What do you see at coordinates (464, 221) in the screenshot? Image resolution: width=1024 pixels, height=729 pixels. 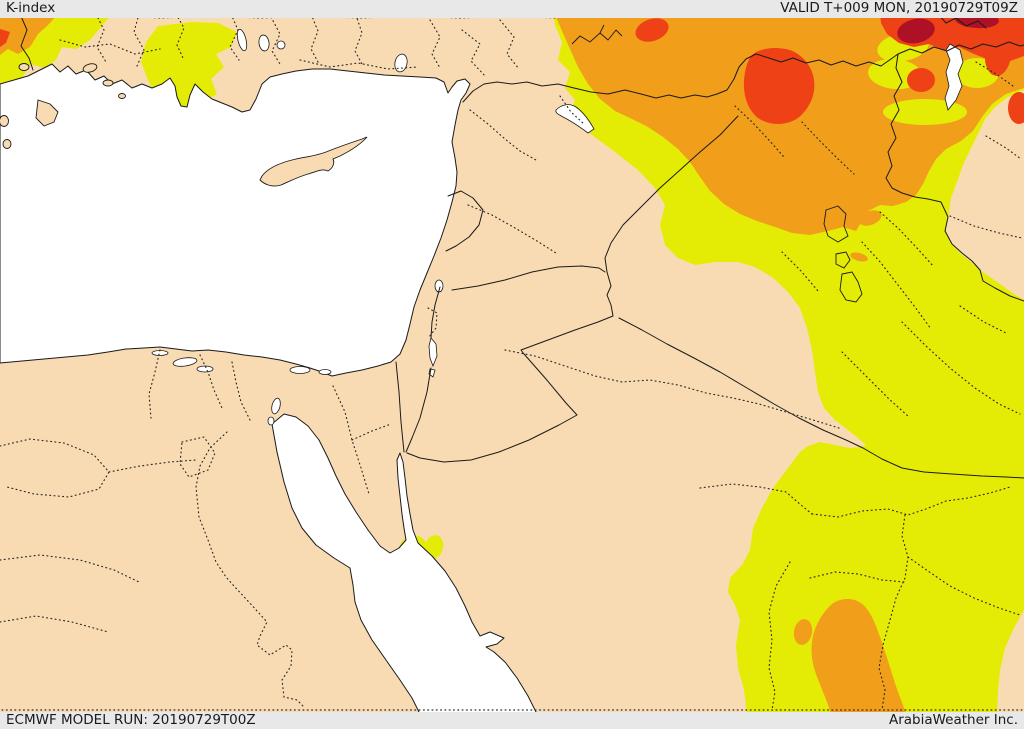 I see `border-lebanon` at bounding box center [464, 221].